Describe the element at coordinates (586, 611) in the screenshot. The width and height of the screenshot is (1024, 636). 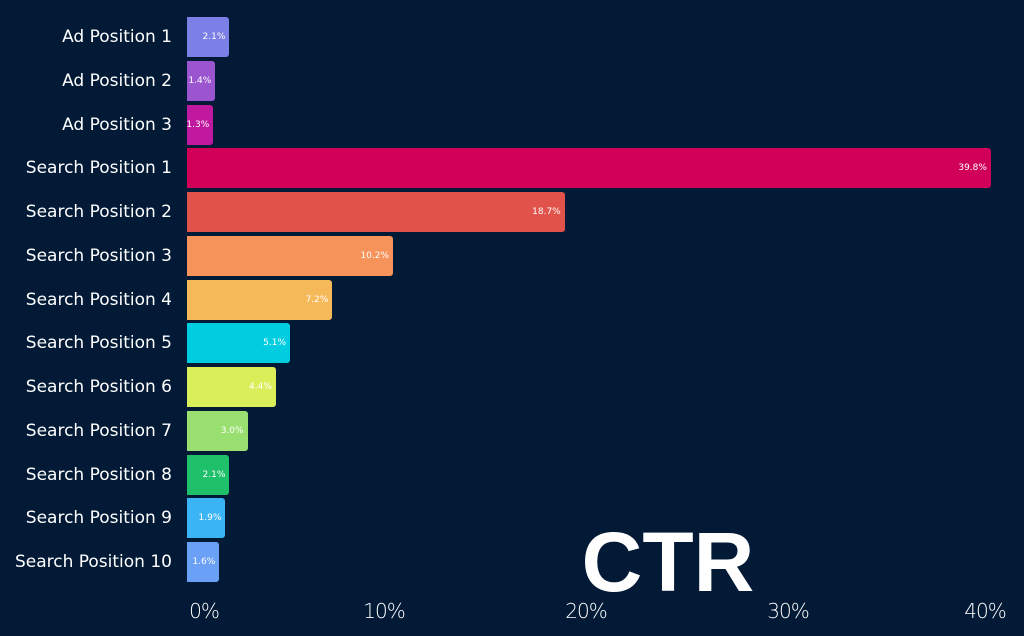
I see `x-tick-label: 20%` at that location.